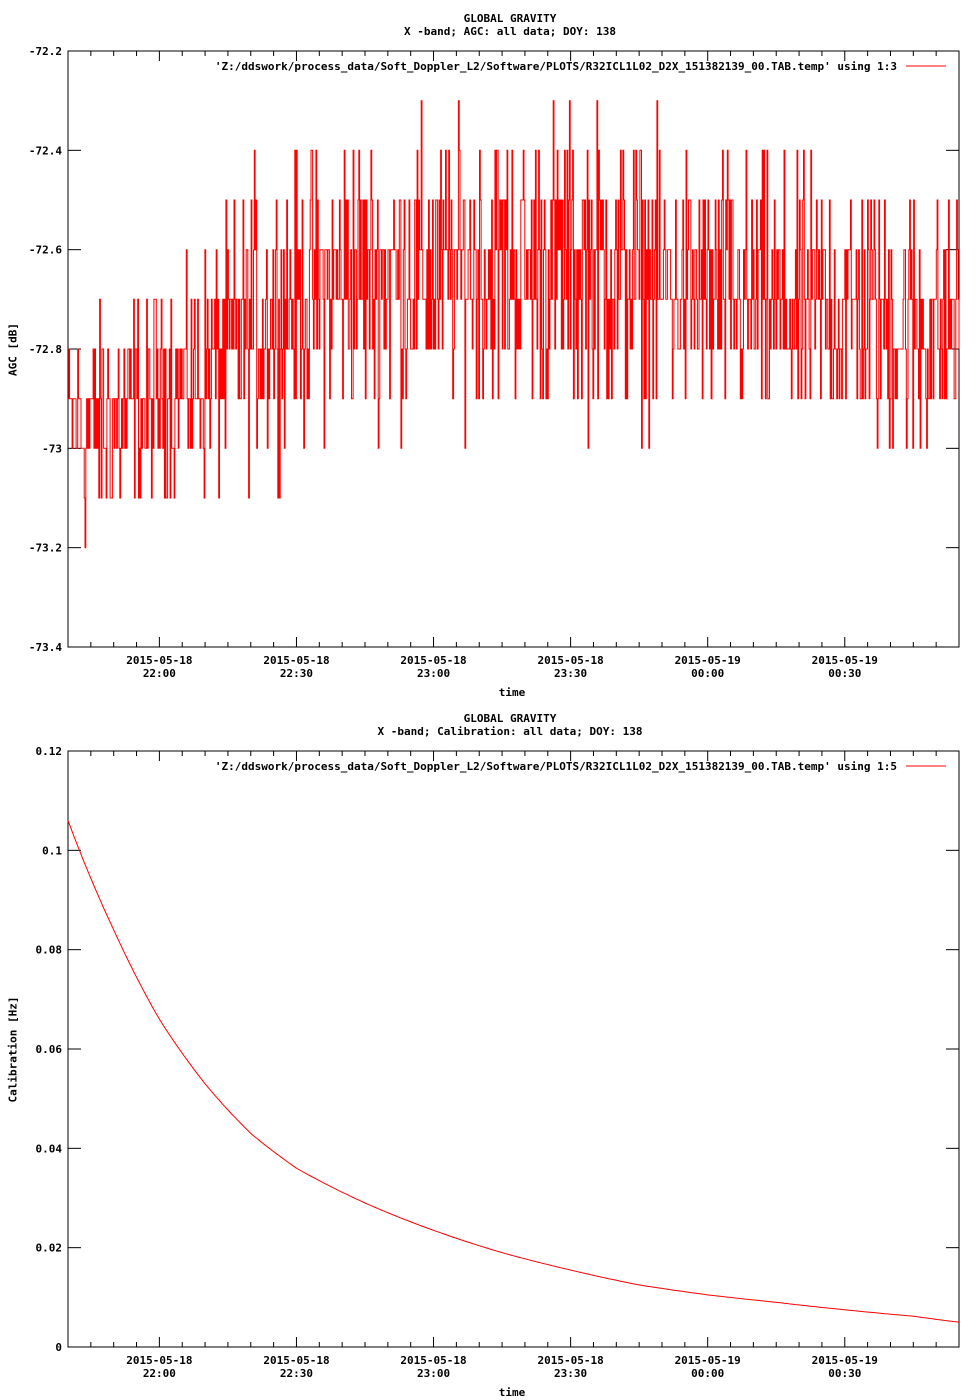 The height and width of the screenshot is (1400, 980). What do you see at coordinates (159, 1373) in the screenshot?
I see `chart2-x-tick-time: 22:00` at bounding box center [159, 1373].